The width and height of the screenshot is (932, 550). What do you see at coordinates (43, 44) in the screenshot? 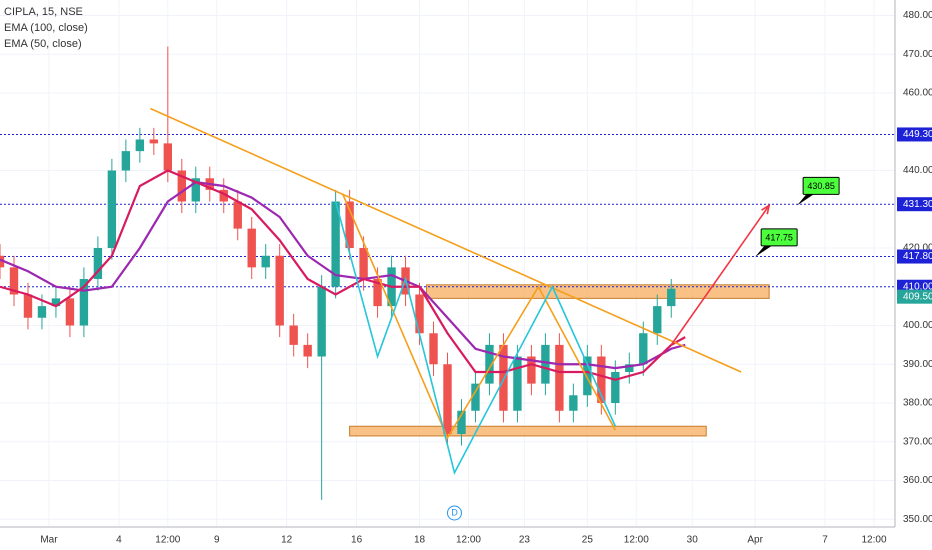
I see `indicator-label: EMA (50, close)` at bounding box center [43, 44].